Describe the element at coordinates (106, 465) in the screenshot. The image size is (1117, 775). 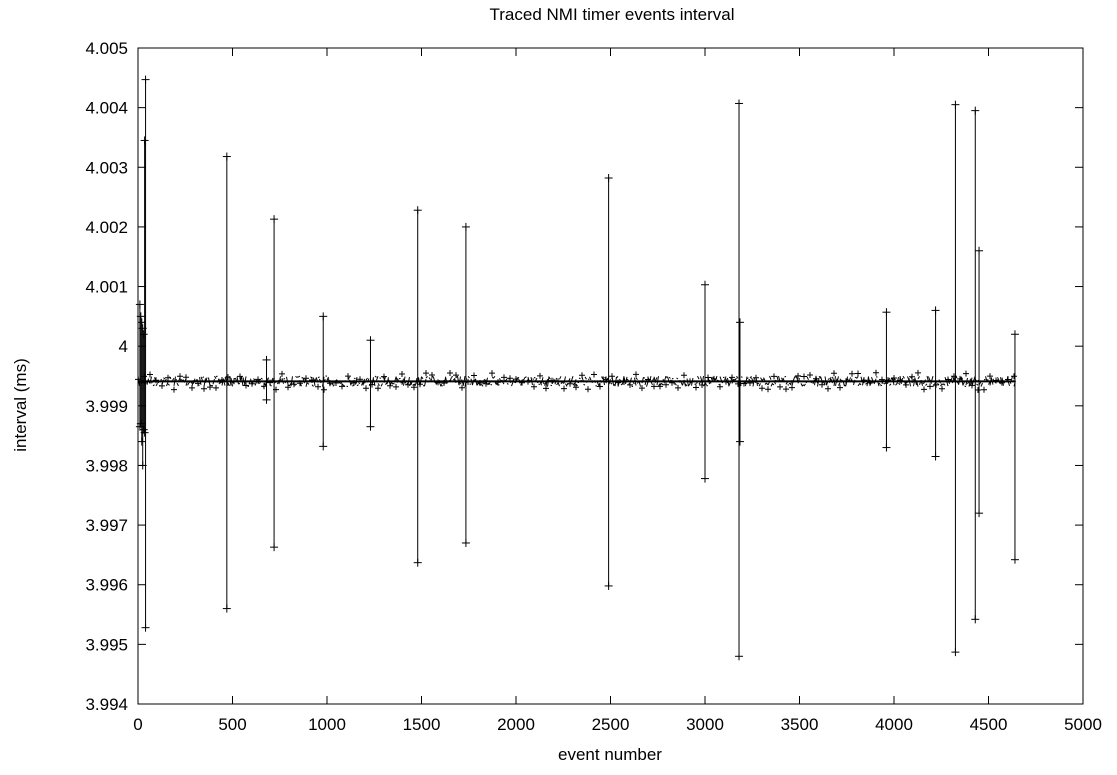
I see `y-tick-label: 3.998` at that location.